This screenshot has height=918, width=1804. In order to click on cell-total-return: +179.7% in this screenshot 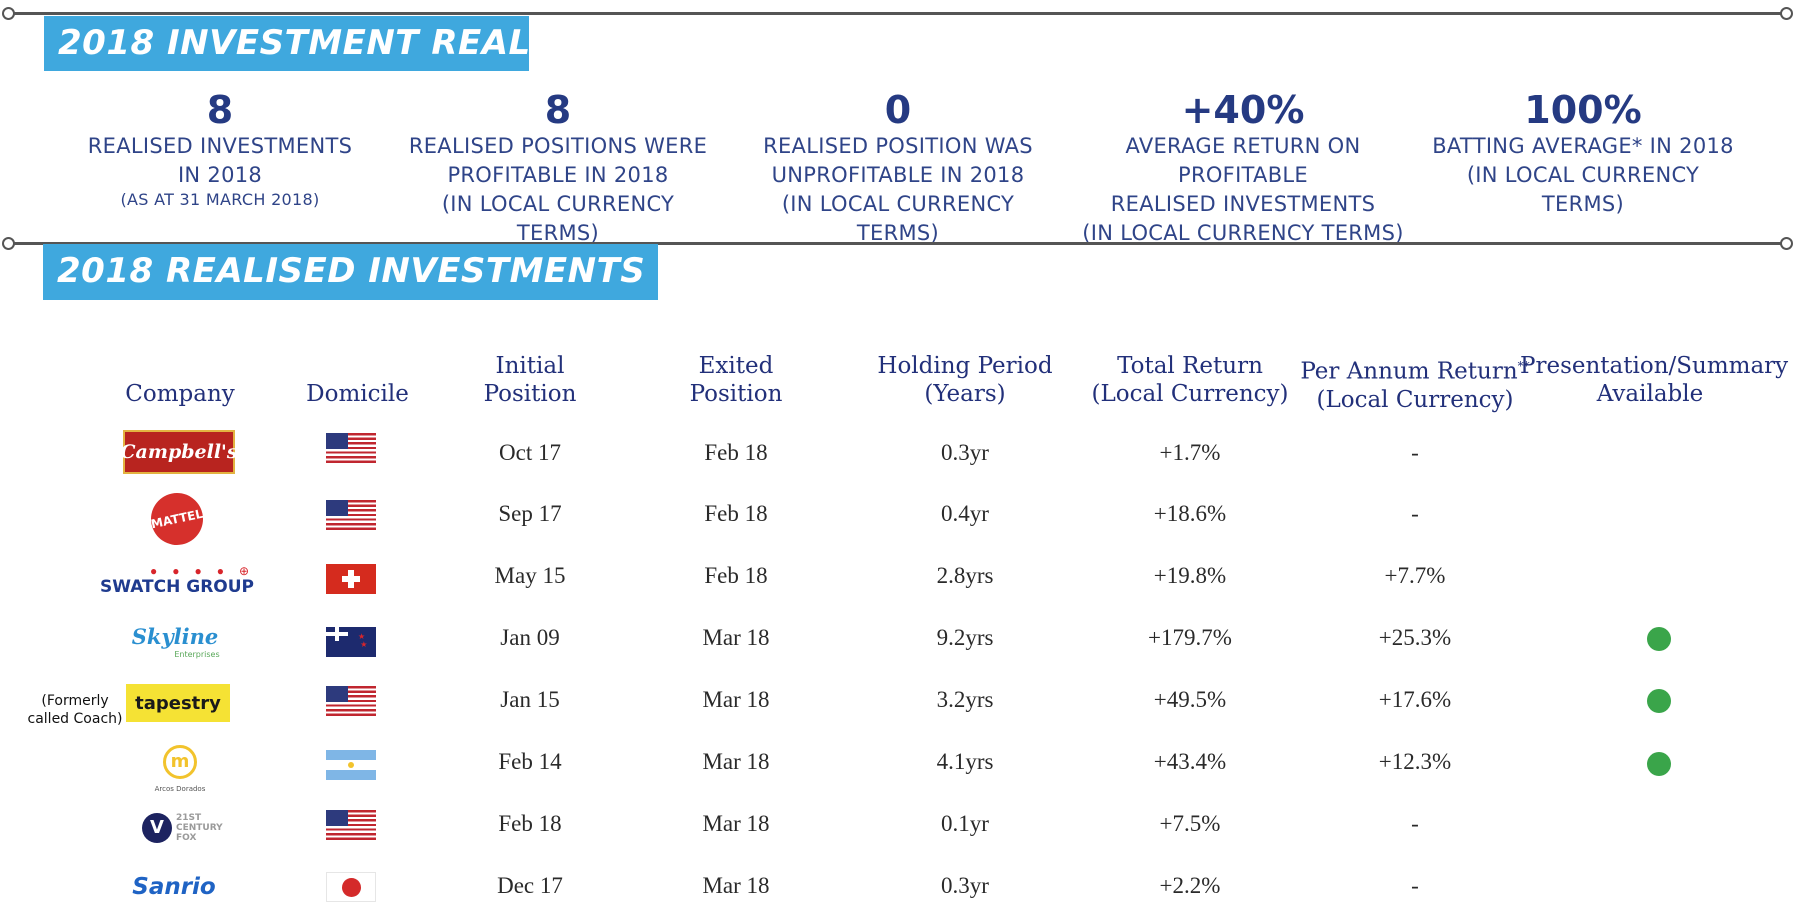, I will do `click(1190, 637)`.